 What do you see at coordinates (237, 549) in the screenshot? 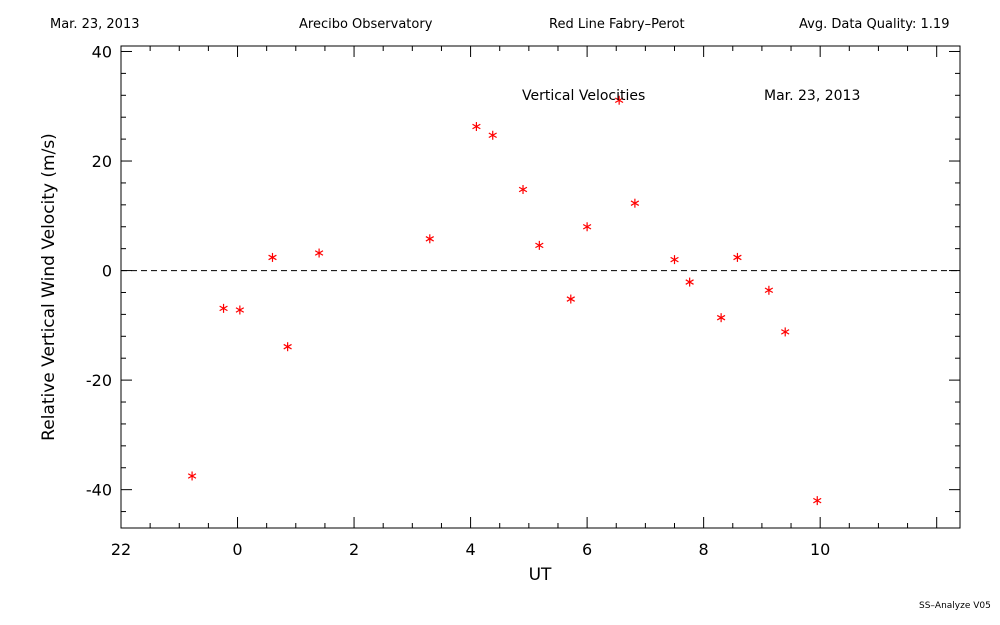
I see `x-tick-label: 0` at bounding box center [237, 549].